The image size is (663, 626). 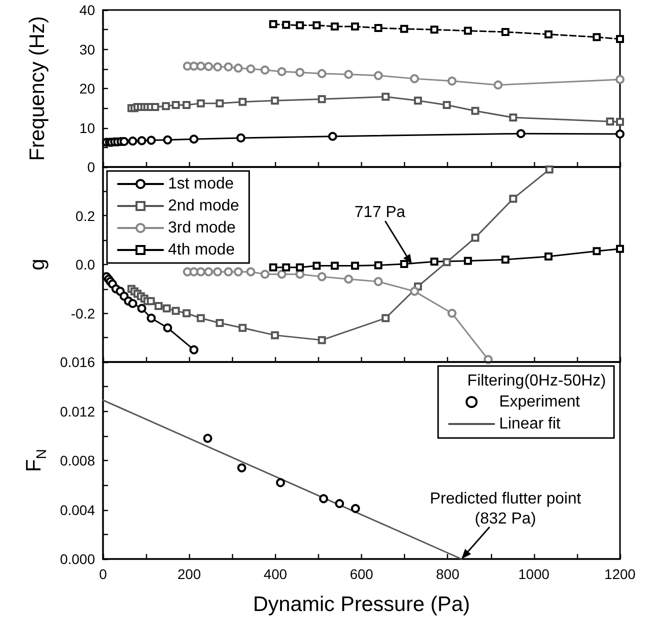 I want to click on y-tick-label: -0.2, so click(x=83, y=313).